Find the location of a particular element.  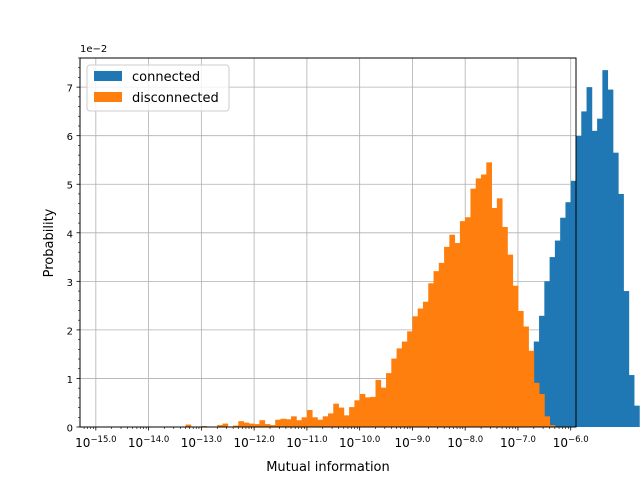

legend-label-connected: connected is located at coordinates (166, 77).